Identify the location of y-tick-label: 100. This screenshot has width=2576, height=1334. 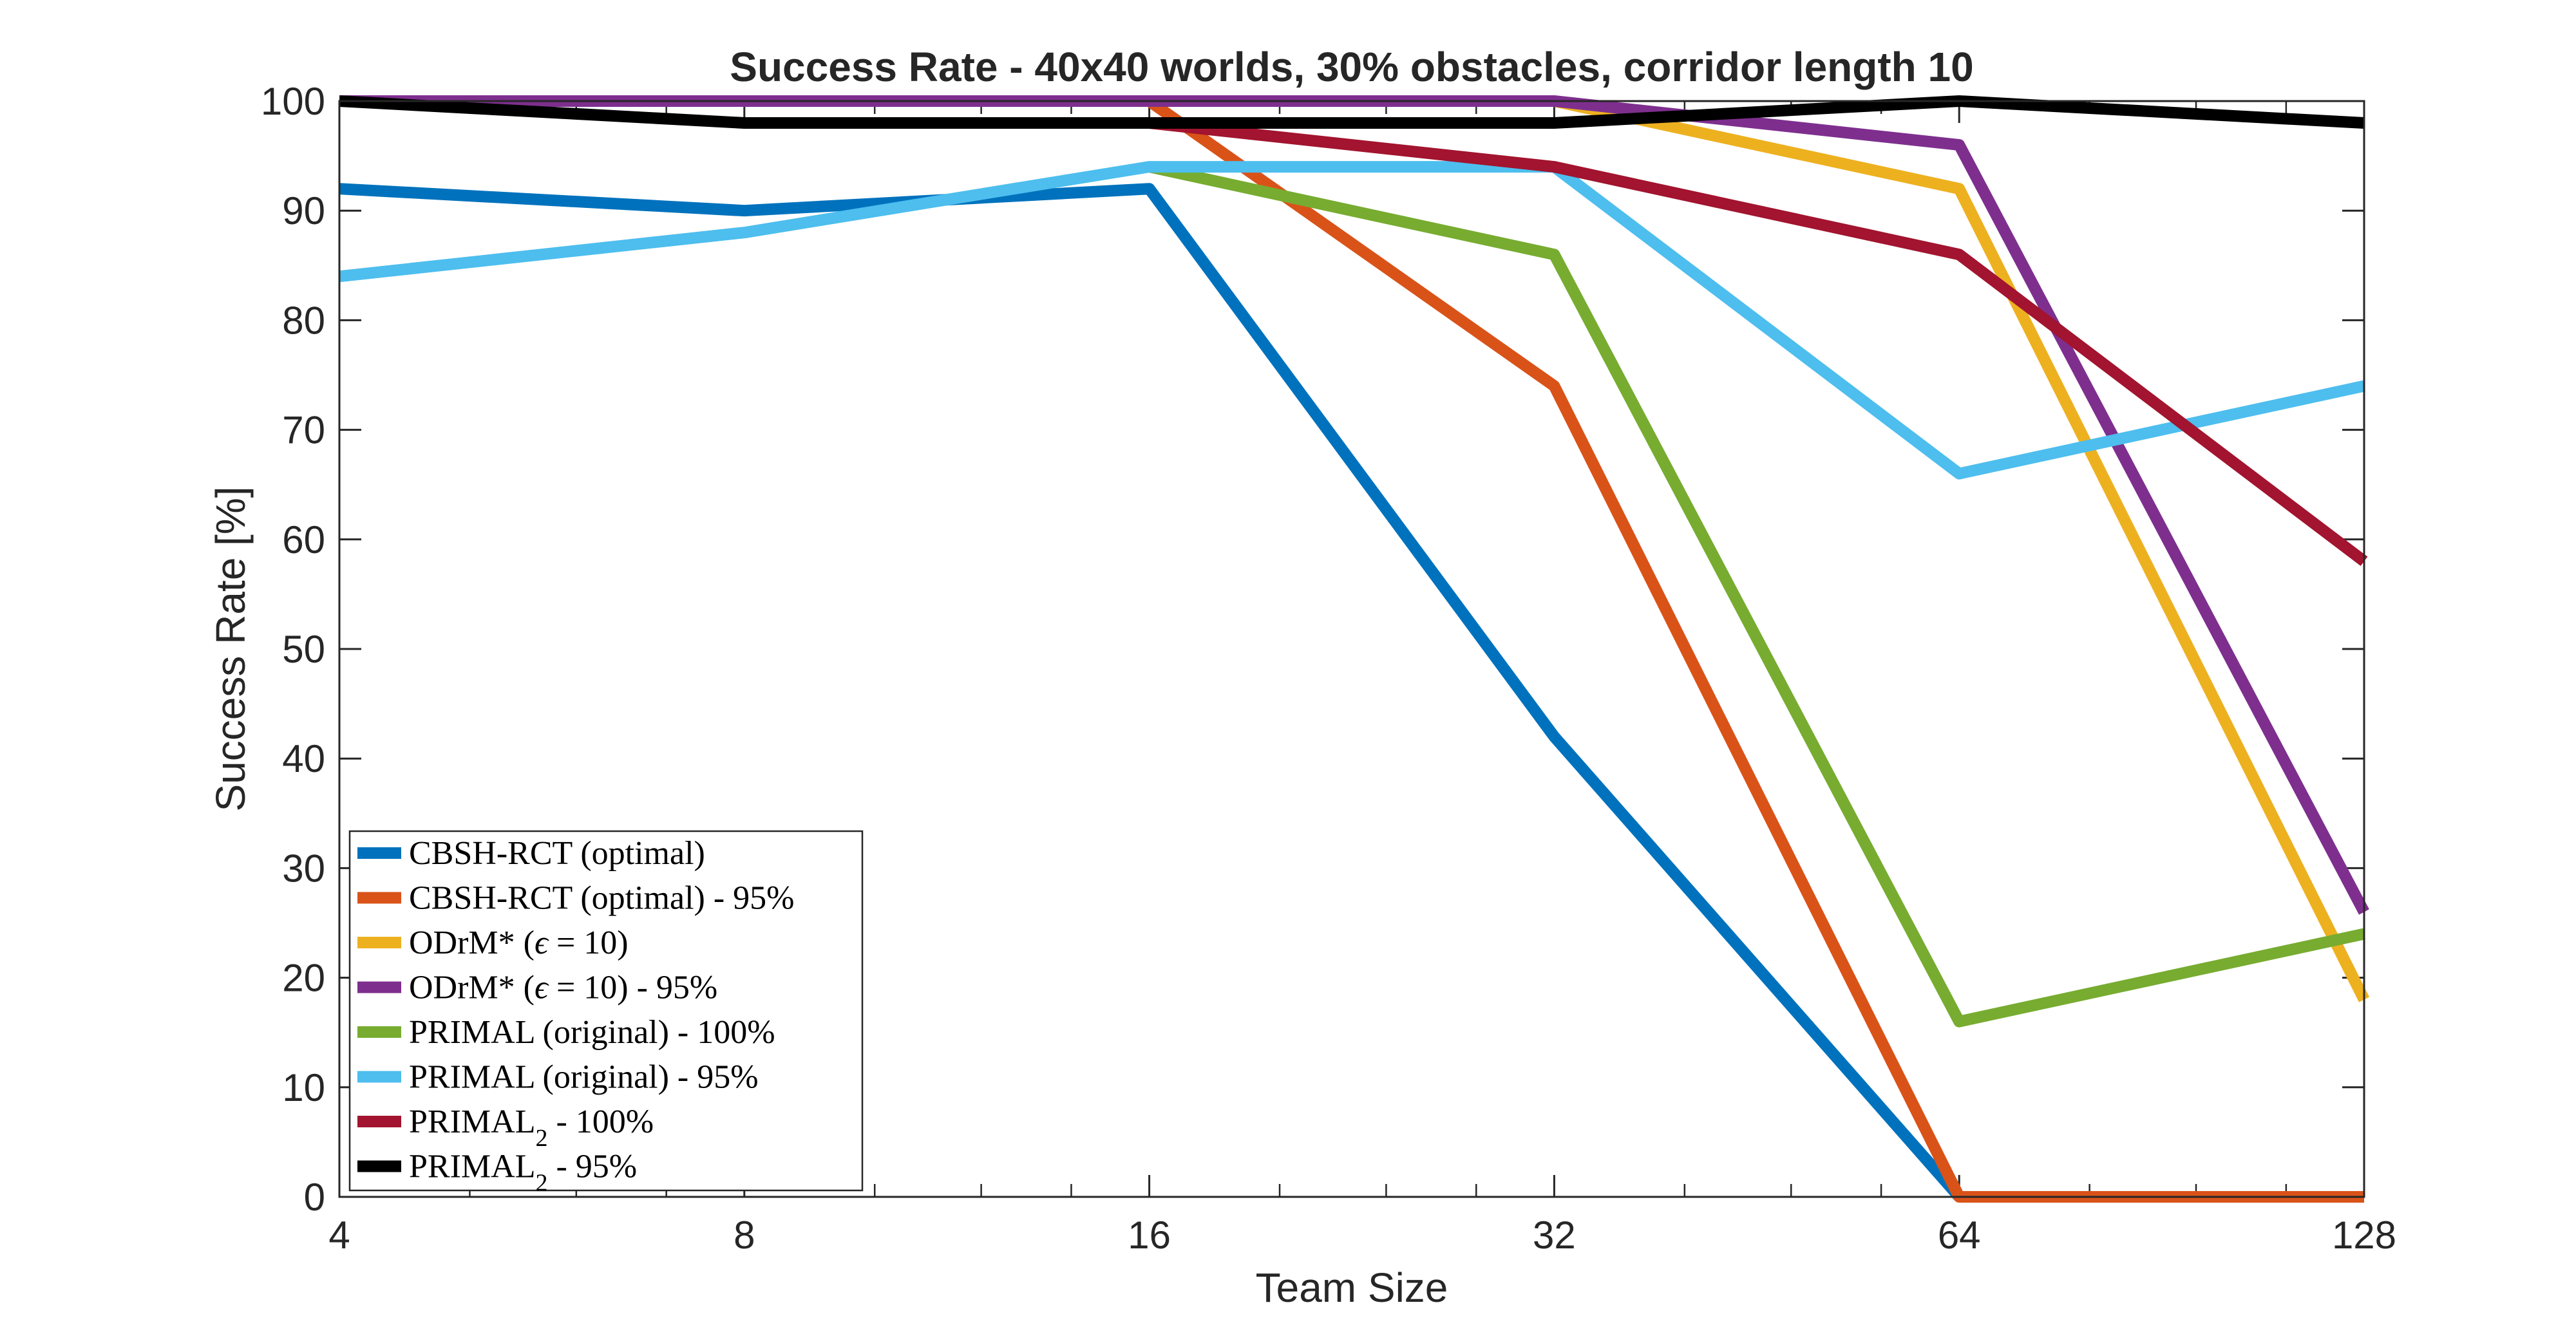
(293, 101).